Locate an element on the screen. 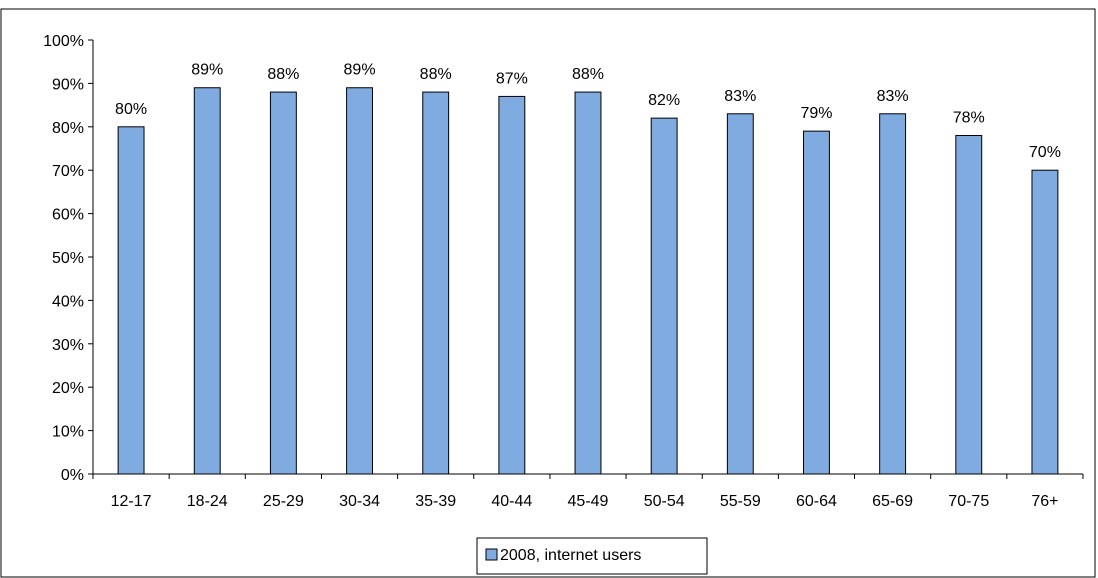 The image size is (1098, 578). data-labels: 80% 89% 88% 89% 88% 87% 88% 82% 83% 79% 83% 78% 70% is located at coordinates (588, 111).